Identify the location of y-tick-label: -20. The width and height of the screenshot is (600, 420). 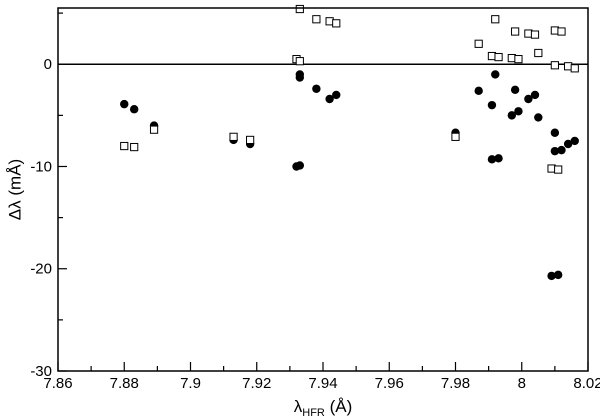
(41, 269).